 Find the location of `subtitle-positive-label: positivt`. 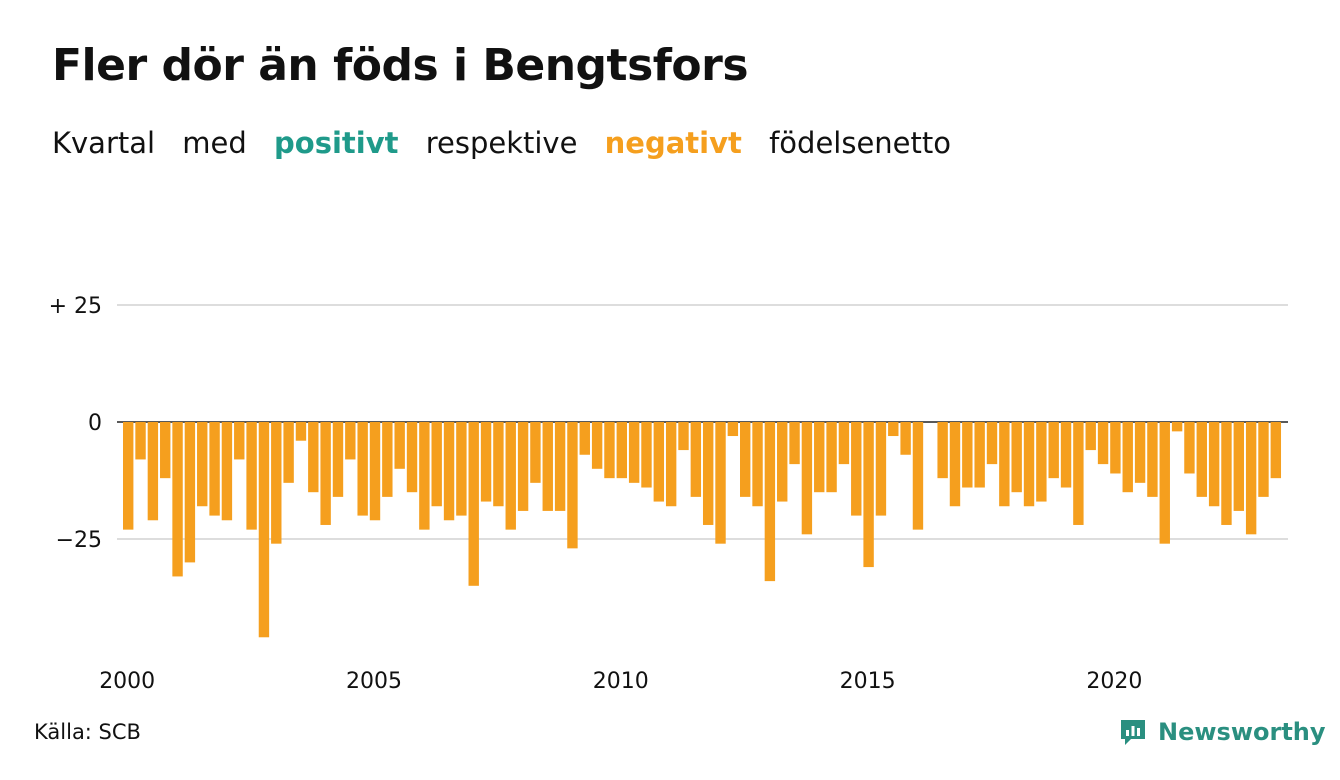

subtitle-positive-label: positivt is located at coordinates (336, 143).